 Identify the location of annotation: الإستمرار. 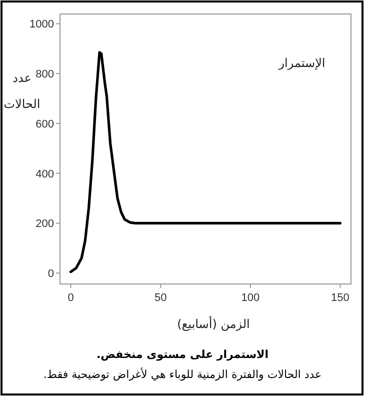
(302, 63).